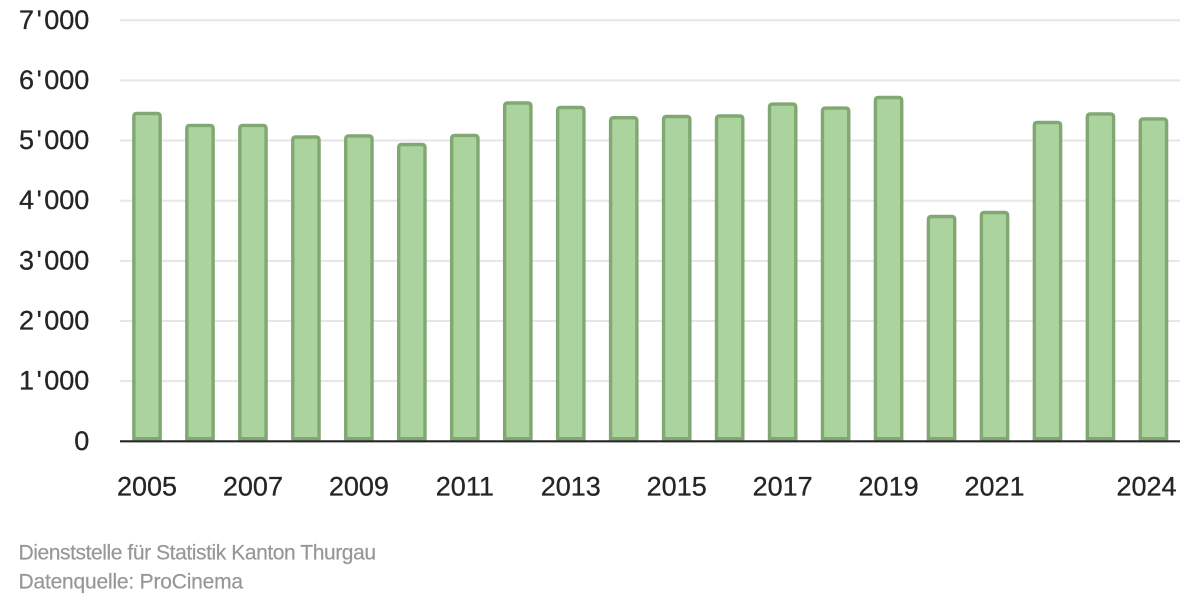 The image size is (1200, 605). What do you see at coordinates (54, 200) in the screenshot?
I see `svg-text: 4'000` at bounding box center [54, 200].